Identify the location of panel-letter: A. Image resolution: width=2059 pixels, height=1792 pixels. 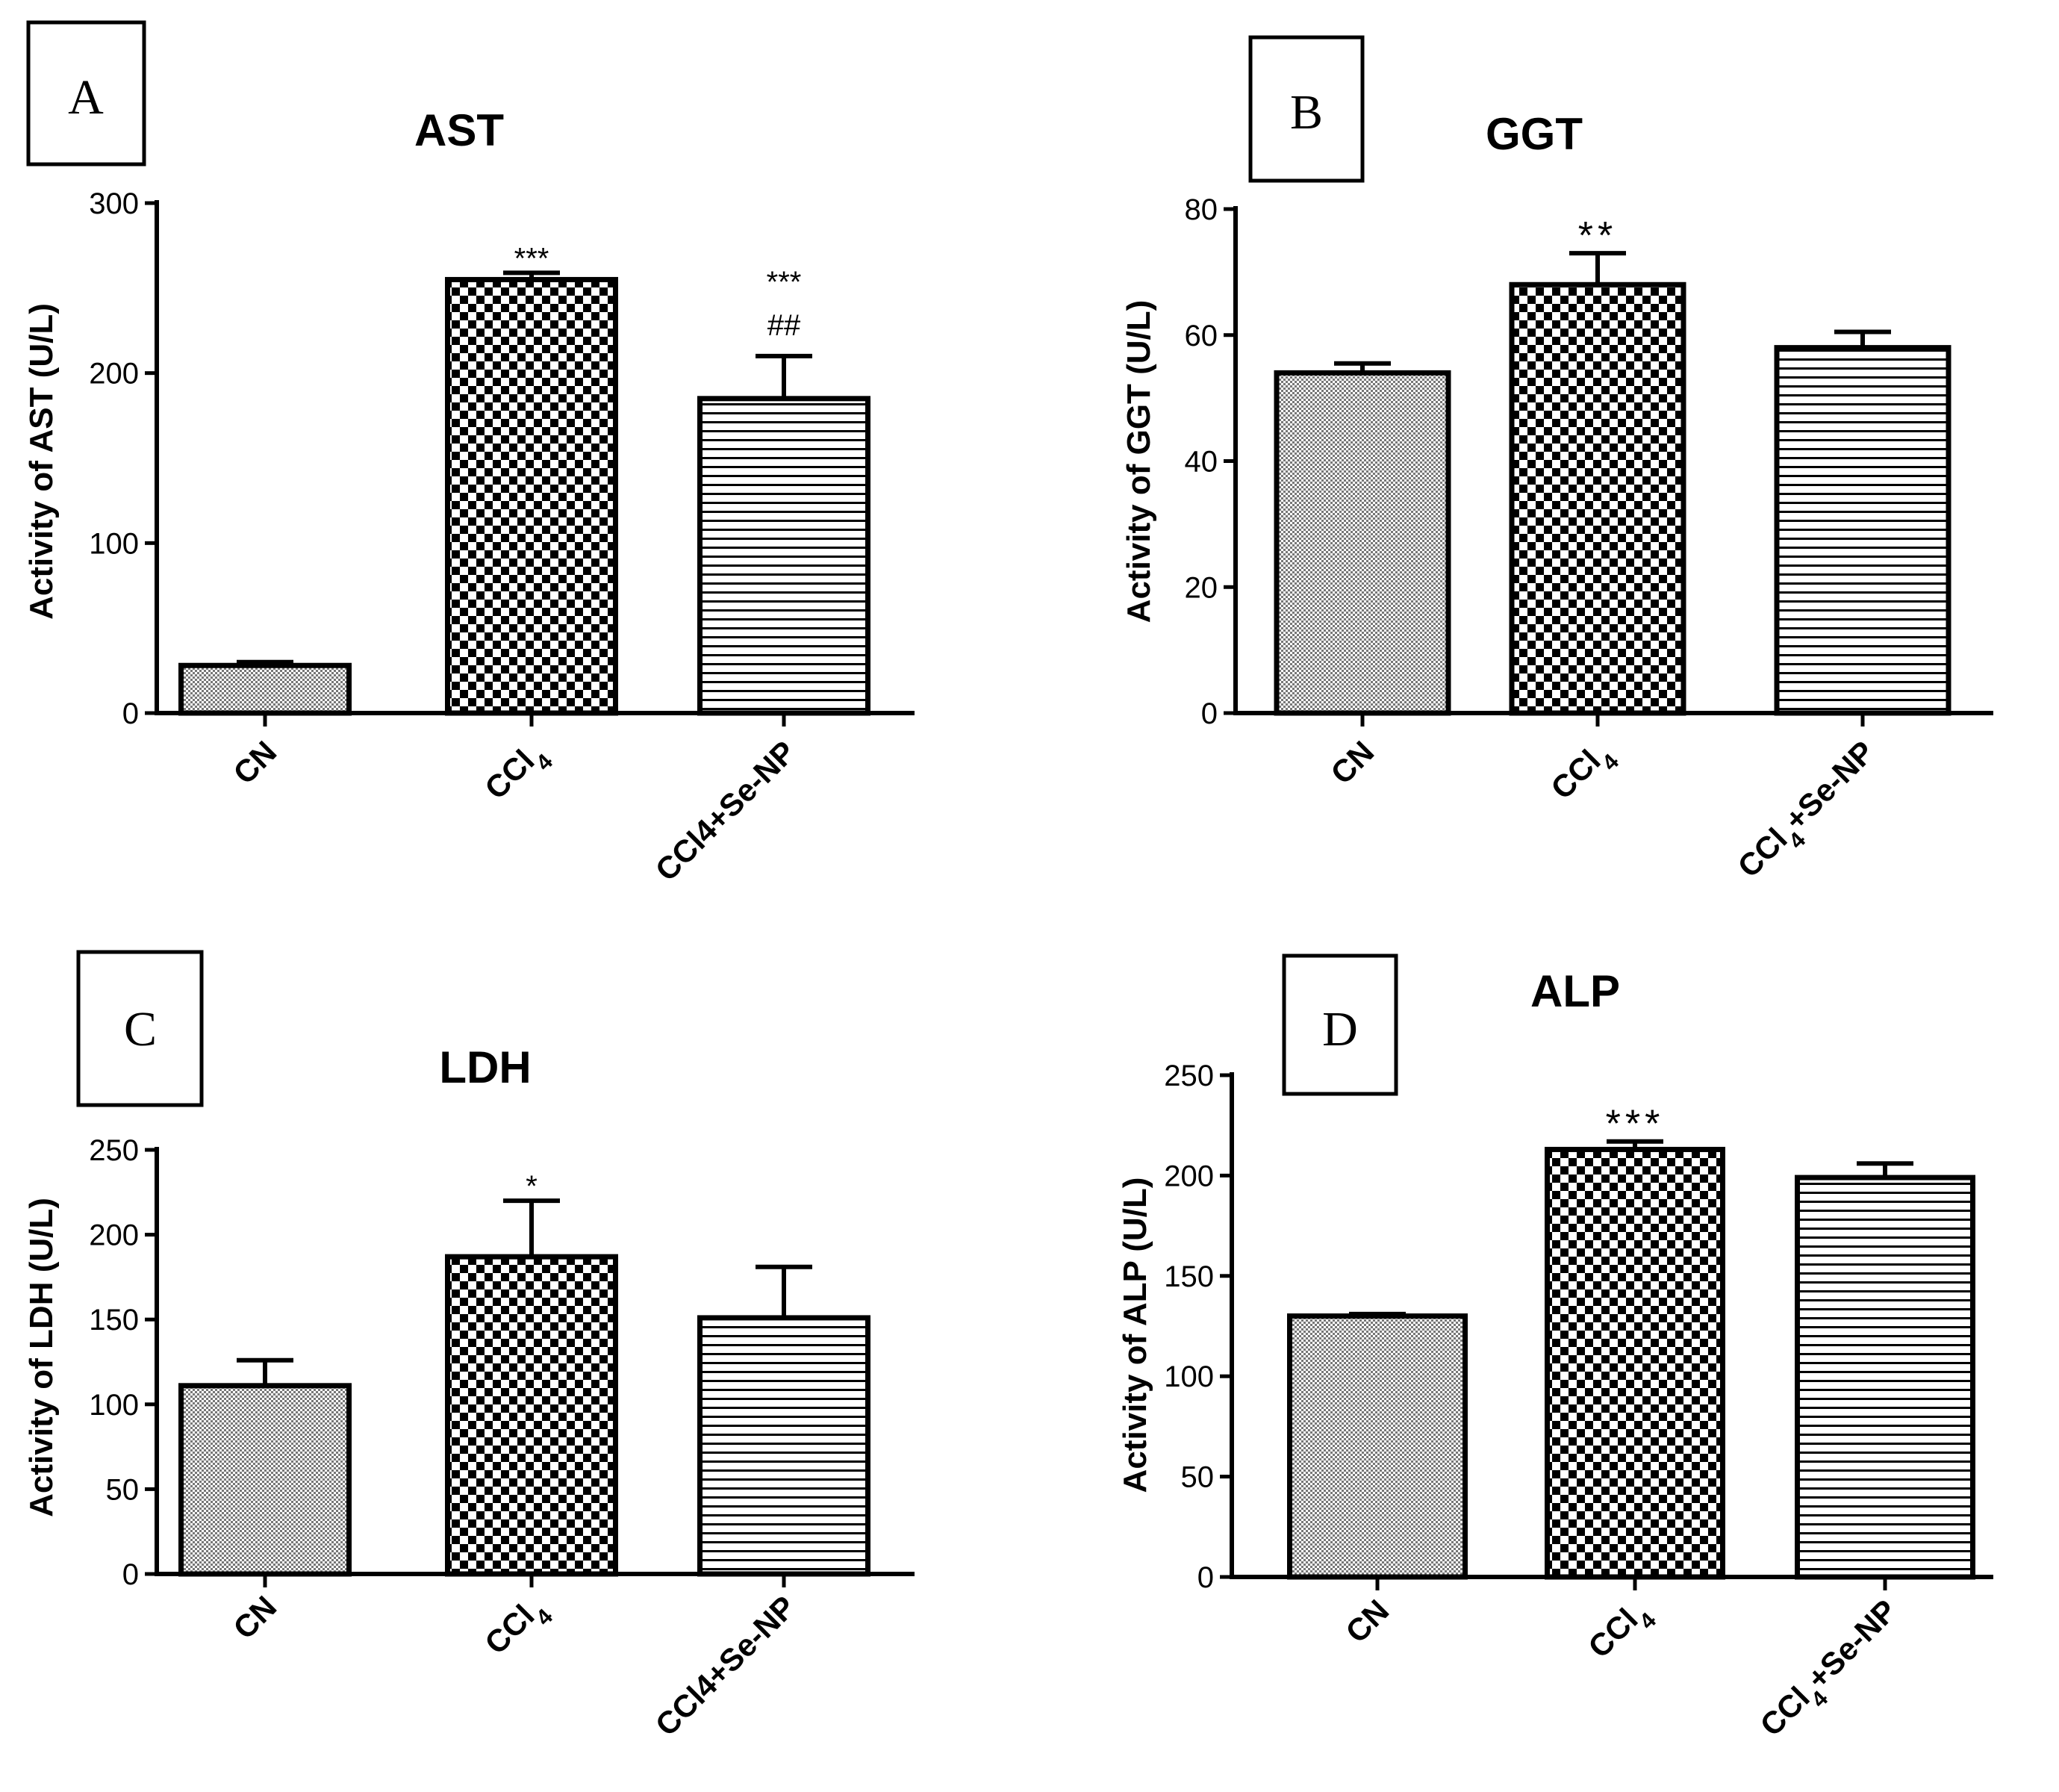
(86, 97).